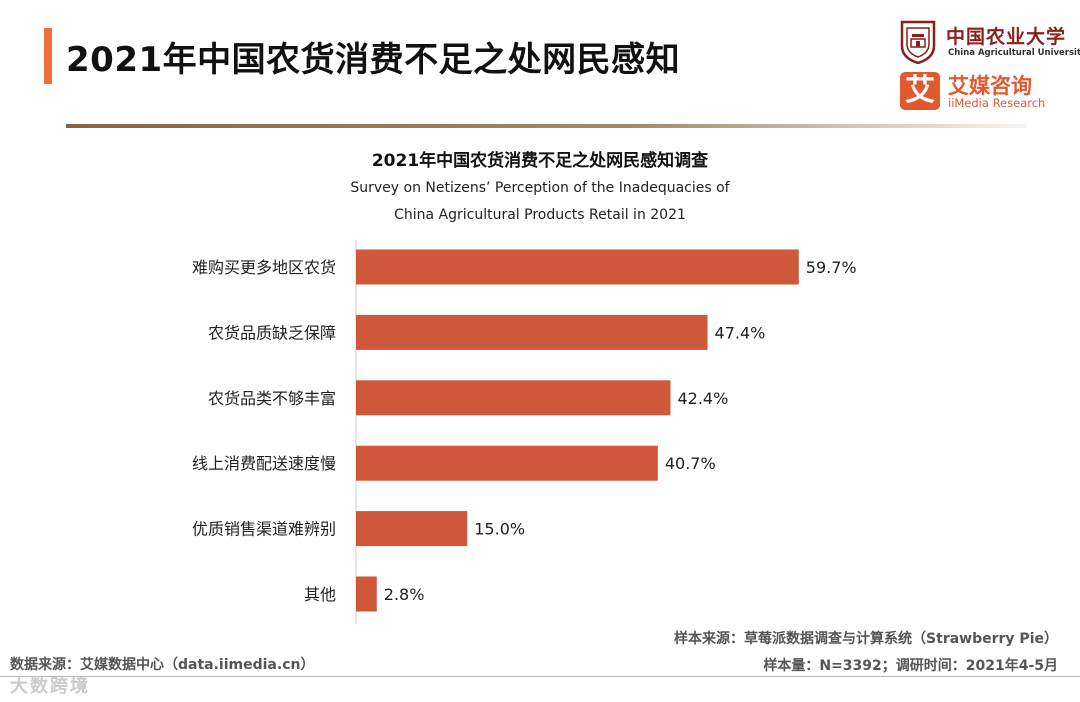  What do you see at coordinates (540, 676) in the screenshot?
I see `footer-divider` at bounding box center [540, 676].